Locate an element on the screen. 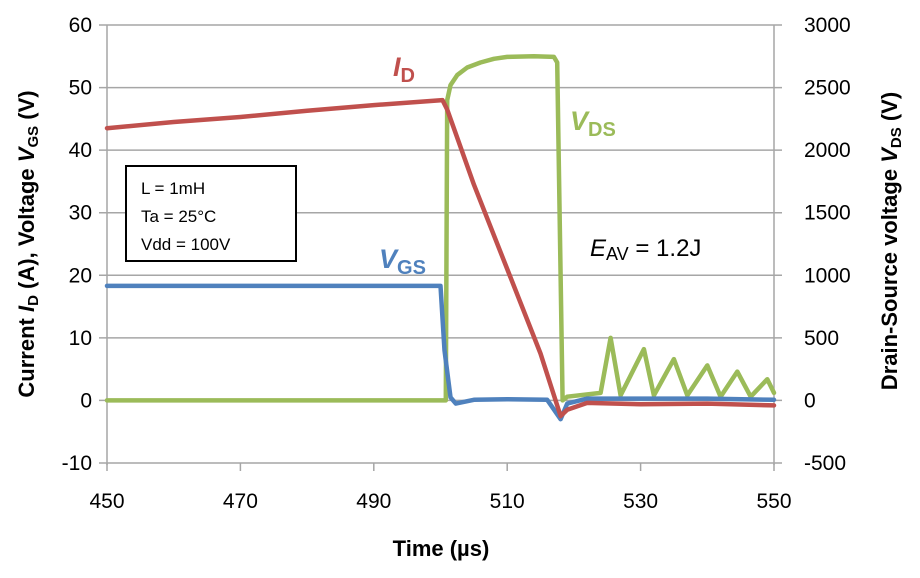  param-supply-voltage: Vdd = 100V is located at coordinates (186, 244).